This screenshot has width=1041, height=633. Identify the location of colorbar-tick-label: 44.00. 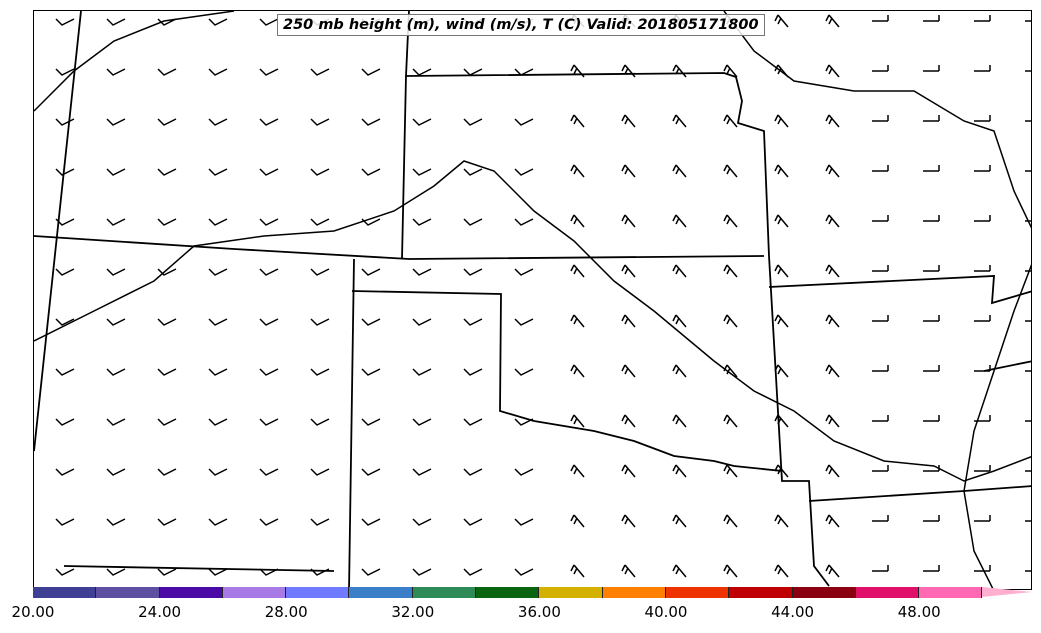
(793, 612).